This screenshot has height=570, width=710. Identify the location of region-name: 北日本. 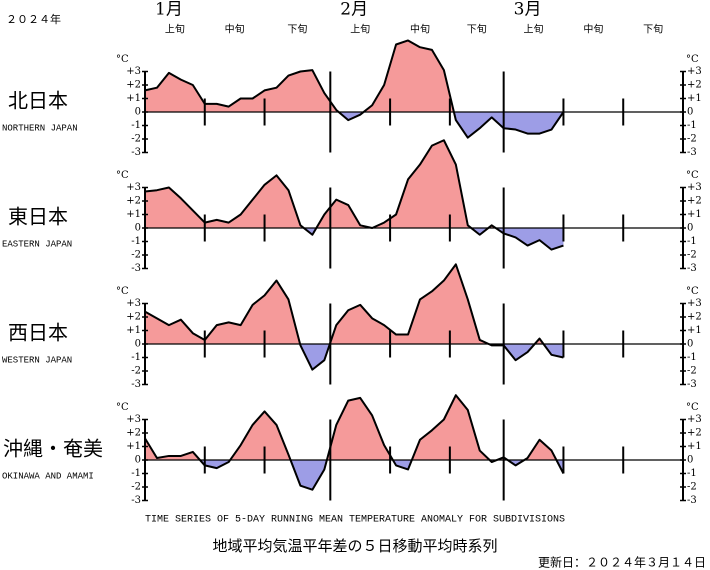
(38, 101).